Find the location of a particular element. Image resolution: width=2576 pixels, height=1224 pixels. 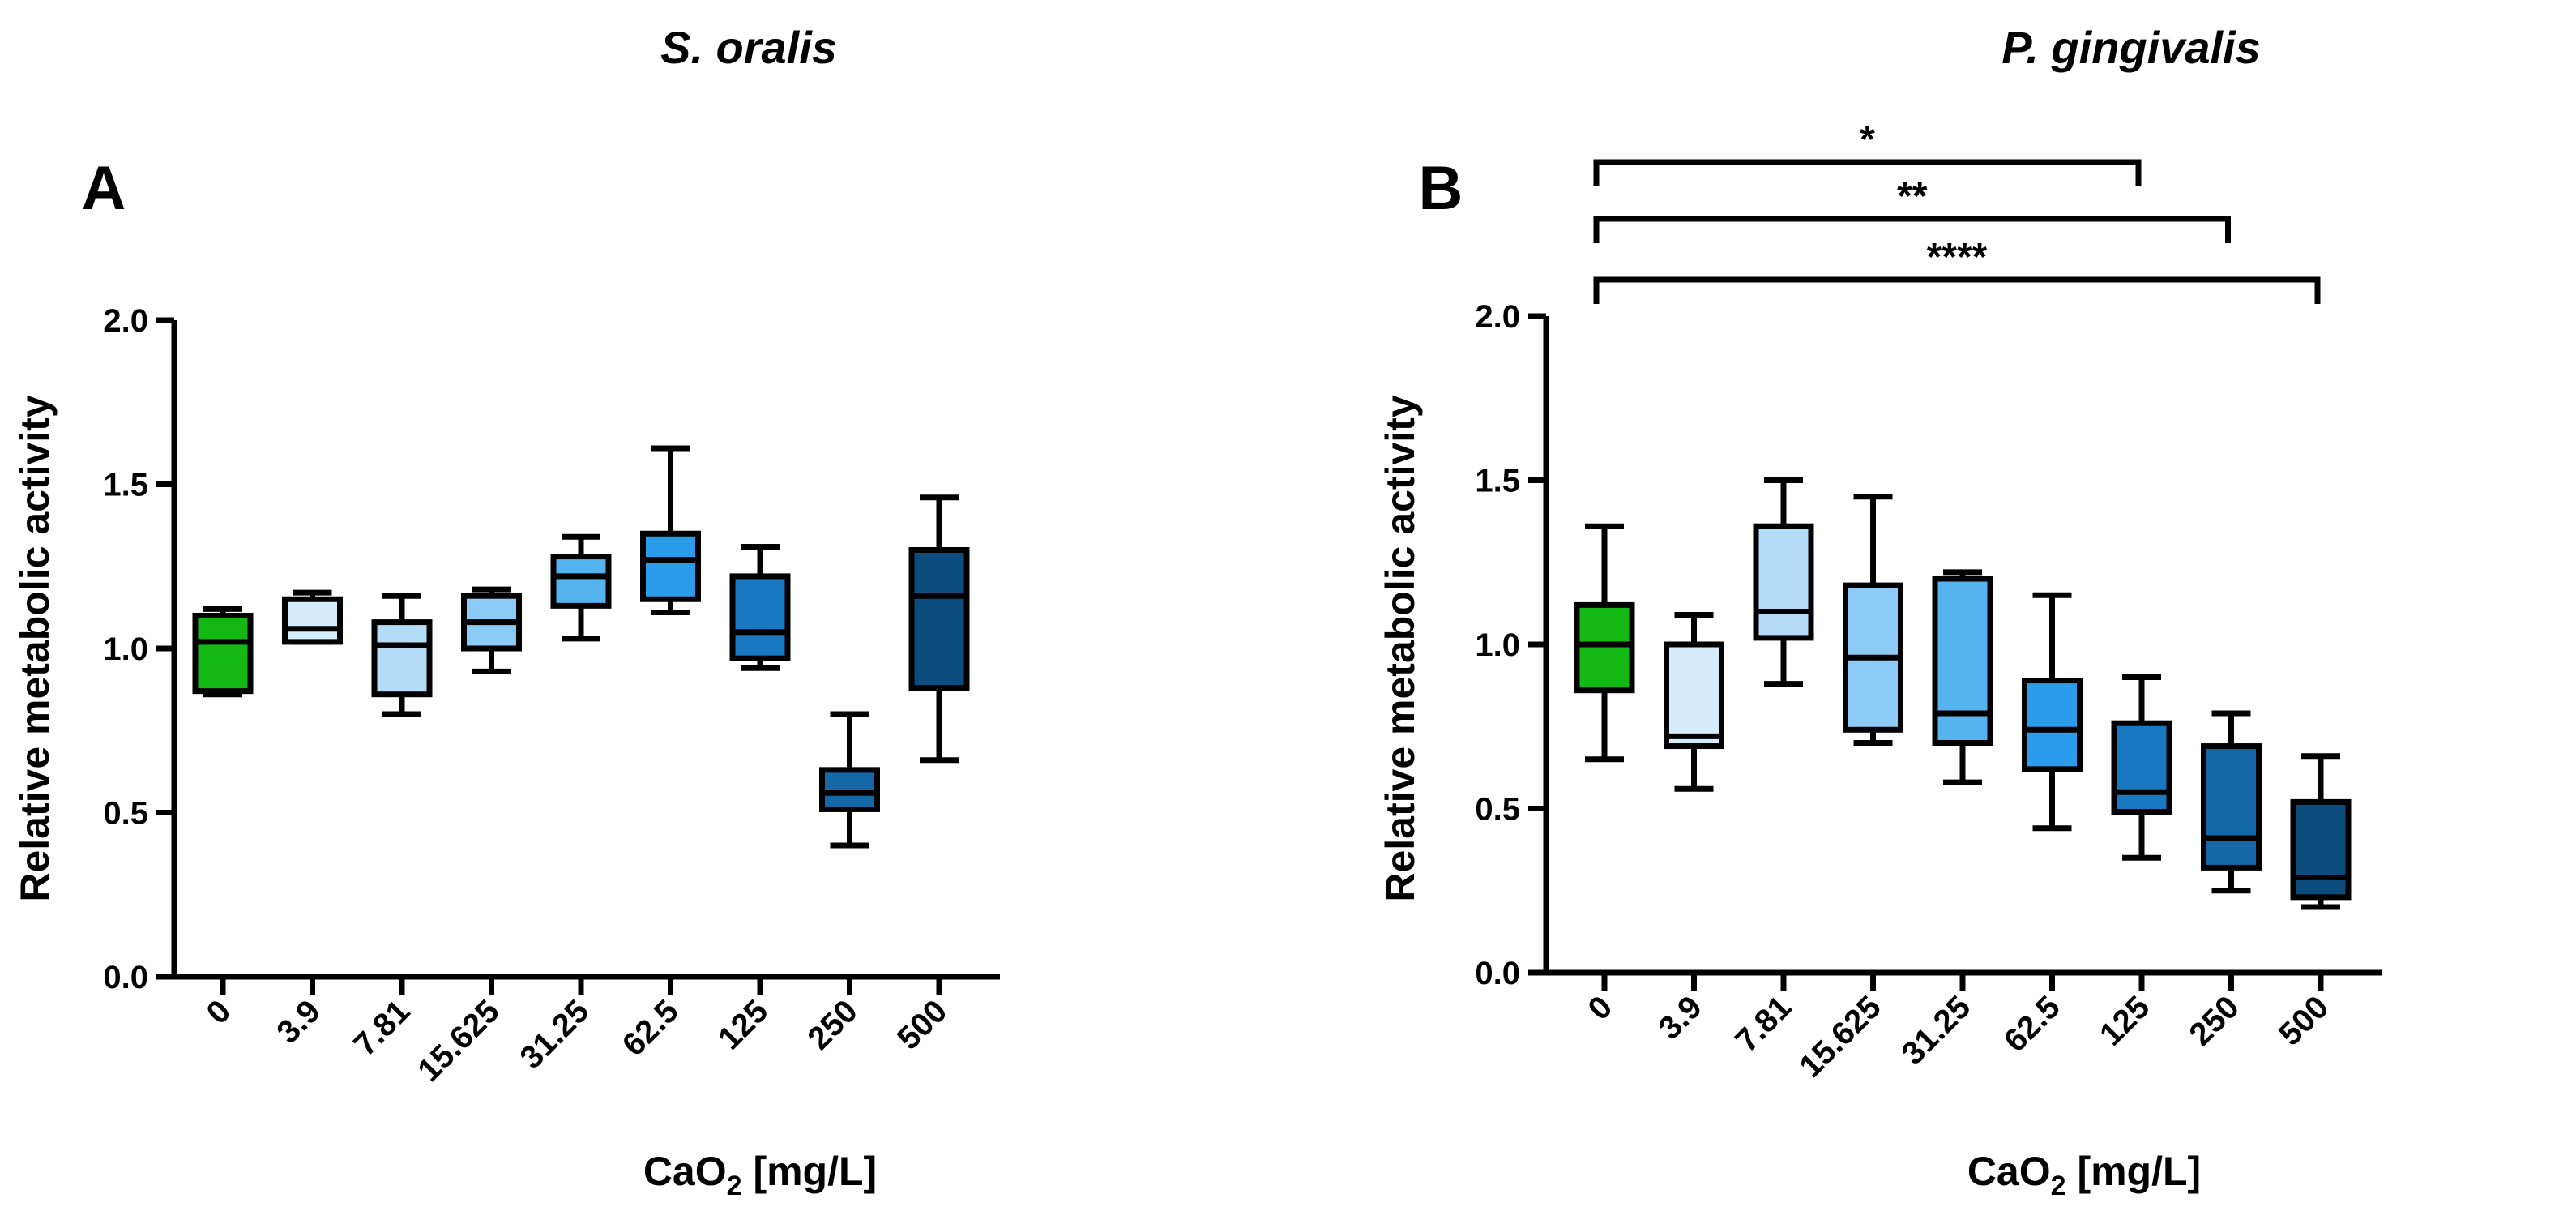

significance-label: ** is located at coordinates (1912, 197).